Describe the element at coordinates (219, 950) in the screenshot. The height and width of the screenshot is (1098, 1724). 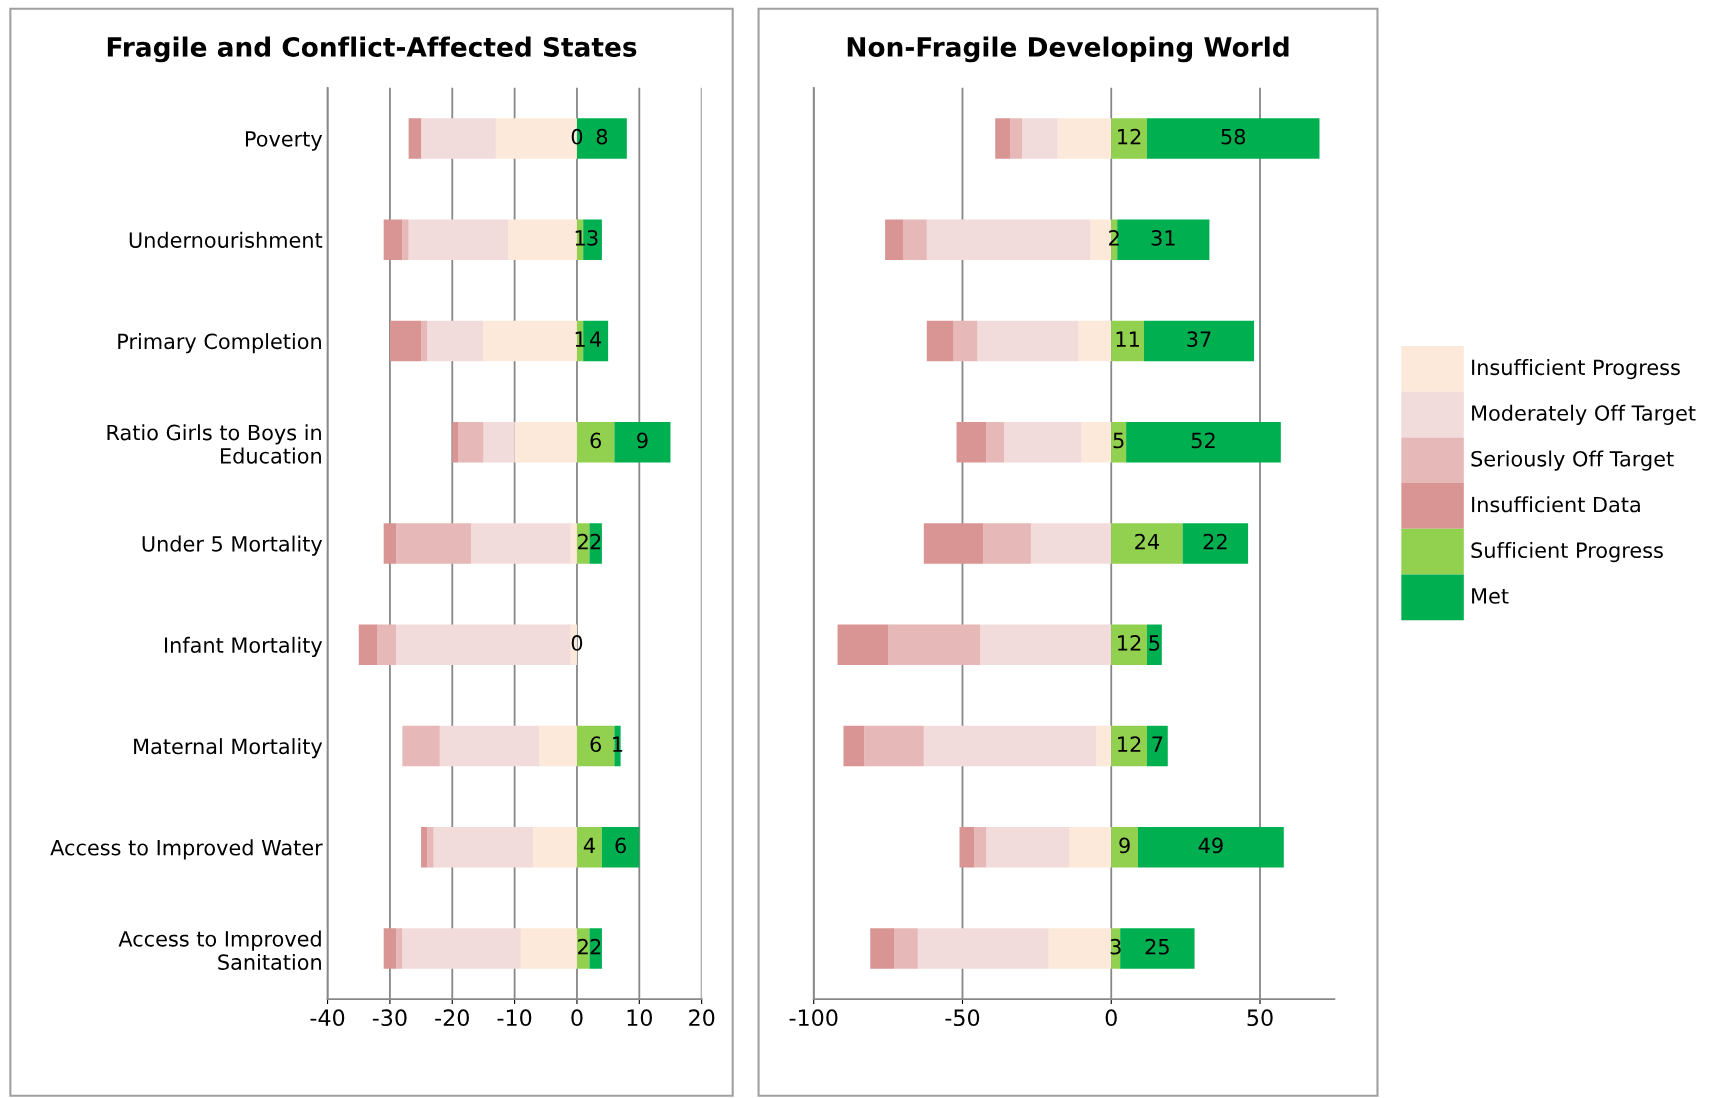
I see `y-tick-label: Access to Improved Sanitation` at that location.